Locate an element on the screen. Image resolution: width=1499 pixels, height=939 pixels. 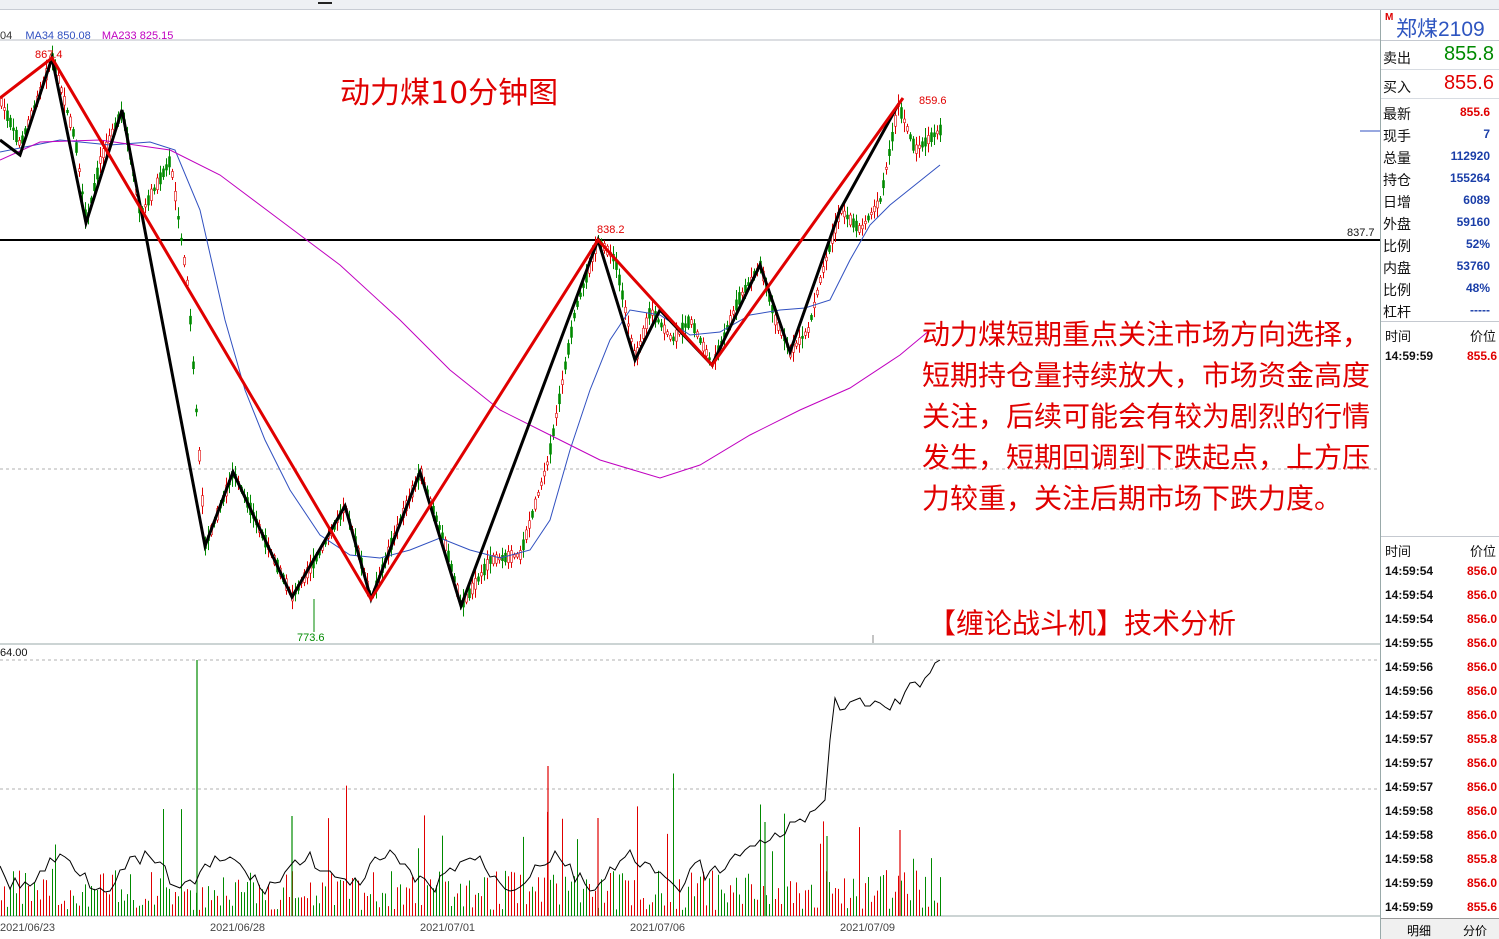
quote-stat-value: 7 is located at coordinates (1486, 134).